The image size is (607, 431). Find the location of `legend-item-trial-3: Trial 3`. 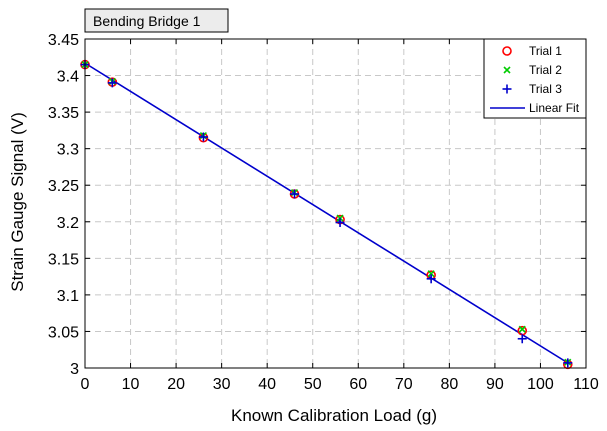

legend-item-trial-3: Trial 3 is located at coordinates (532, 89).